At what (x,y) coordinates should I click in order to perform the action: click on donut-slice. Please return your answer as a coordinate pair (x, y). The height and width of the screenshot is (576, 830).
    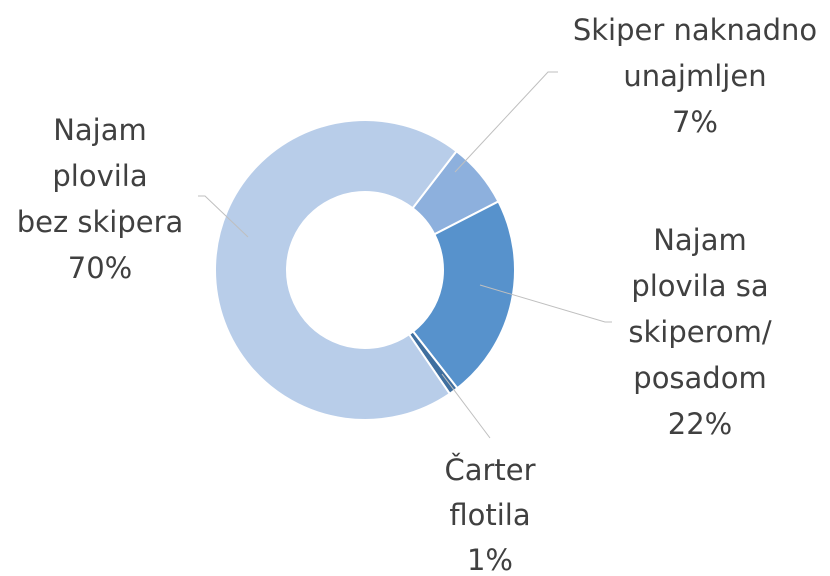
    Looking at the image, I should click on (463, 295).